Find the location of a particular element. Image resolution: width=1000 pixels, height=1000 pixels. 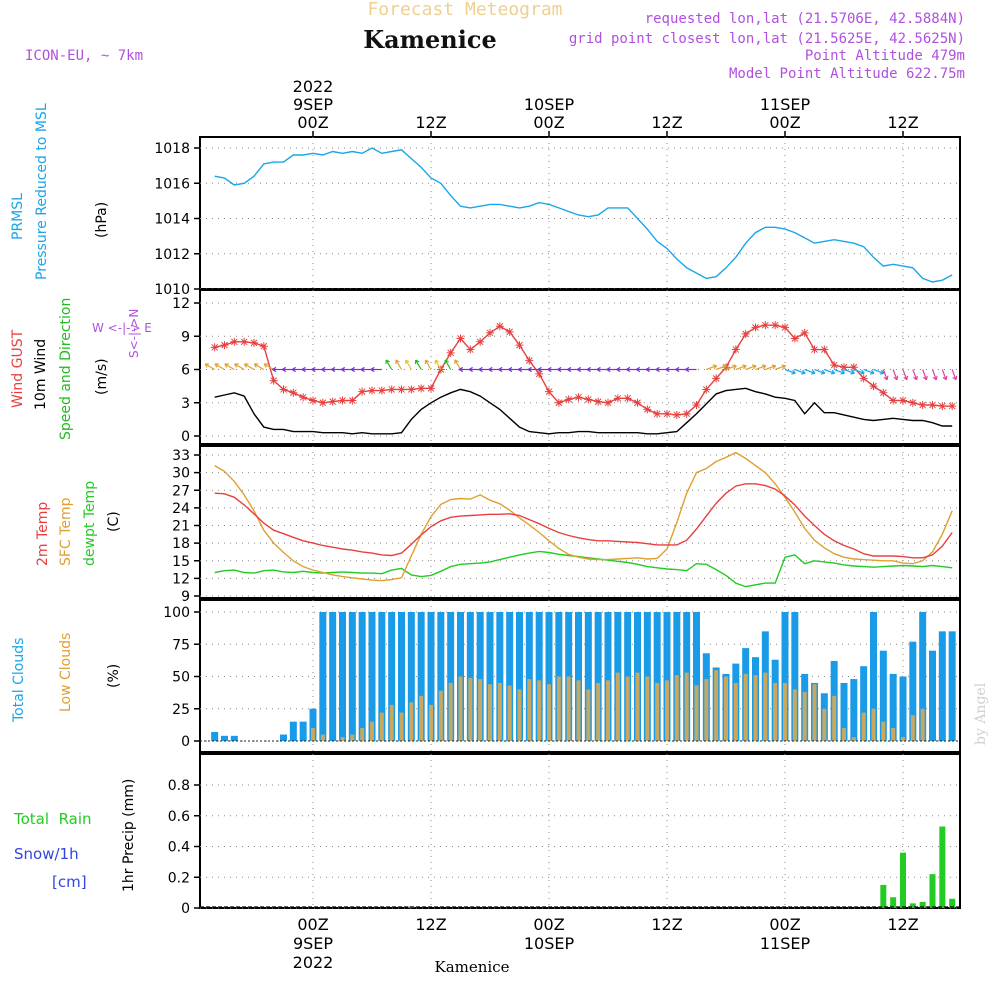

wind-ytick-label: 3 is located at coordinates (185, 404).